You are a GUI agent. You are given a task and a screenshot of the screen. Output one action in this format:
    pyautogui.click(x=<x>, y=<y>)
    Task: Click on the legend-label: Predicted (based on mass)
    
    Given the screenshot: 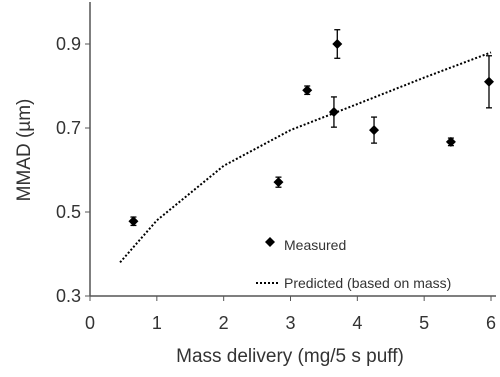 What is the action you would take?
    pyautogui.click(x=367, y=283)
    